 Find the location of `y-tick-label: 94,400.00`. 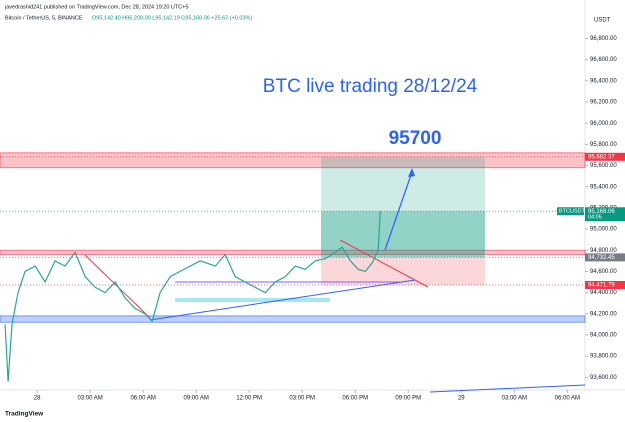

y-tick-label: 94,400.00 is located at coordinates (603, 293).